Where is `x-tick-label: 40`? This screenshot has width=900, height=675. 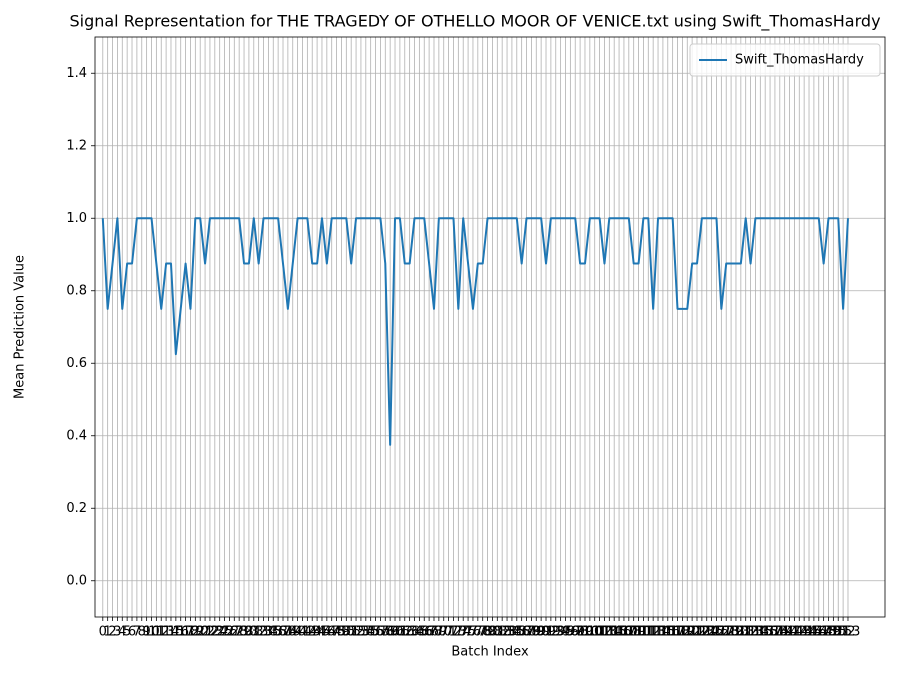 x-tick-label: 40 is located at coordinates (297, 632).